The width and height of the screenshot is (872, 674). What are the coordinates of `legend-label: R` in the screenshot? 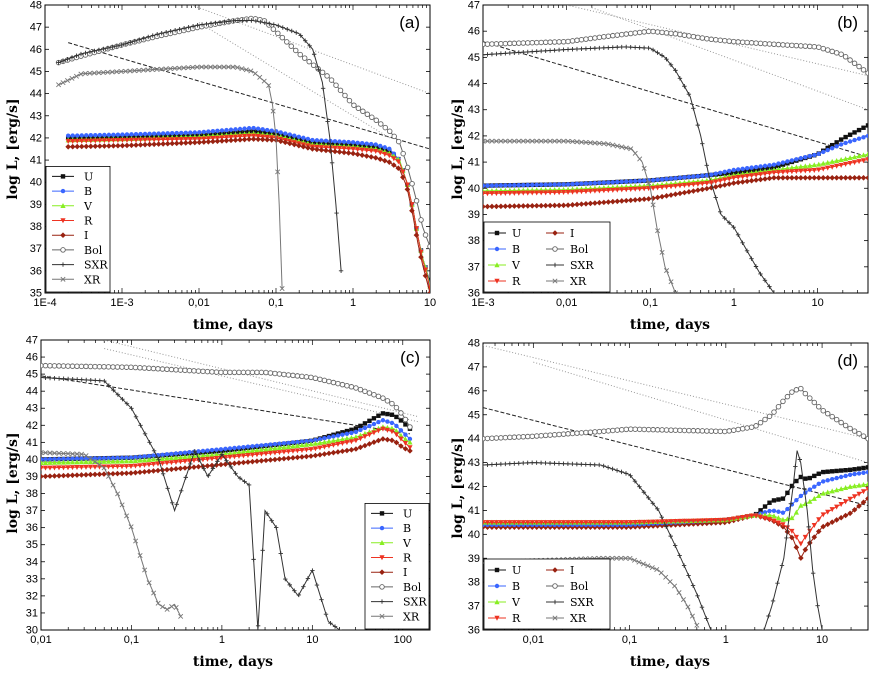 It's located at (407, 558).